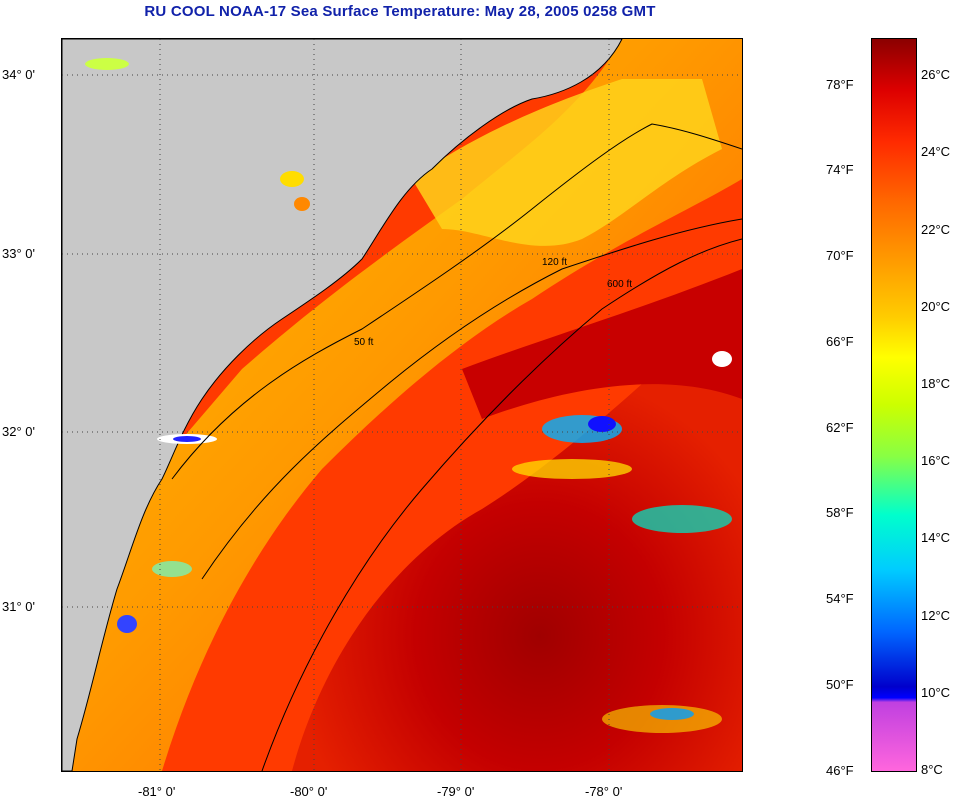 The image size is (960, 801). I want to click on colorbar-c-12: 12°C, so click(936, 615).